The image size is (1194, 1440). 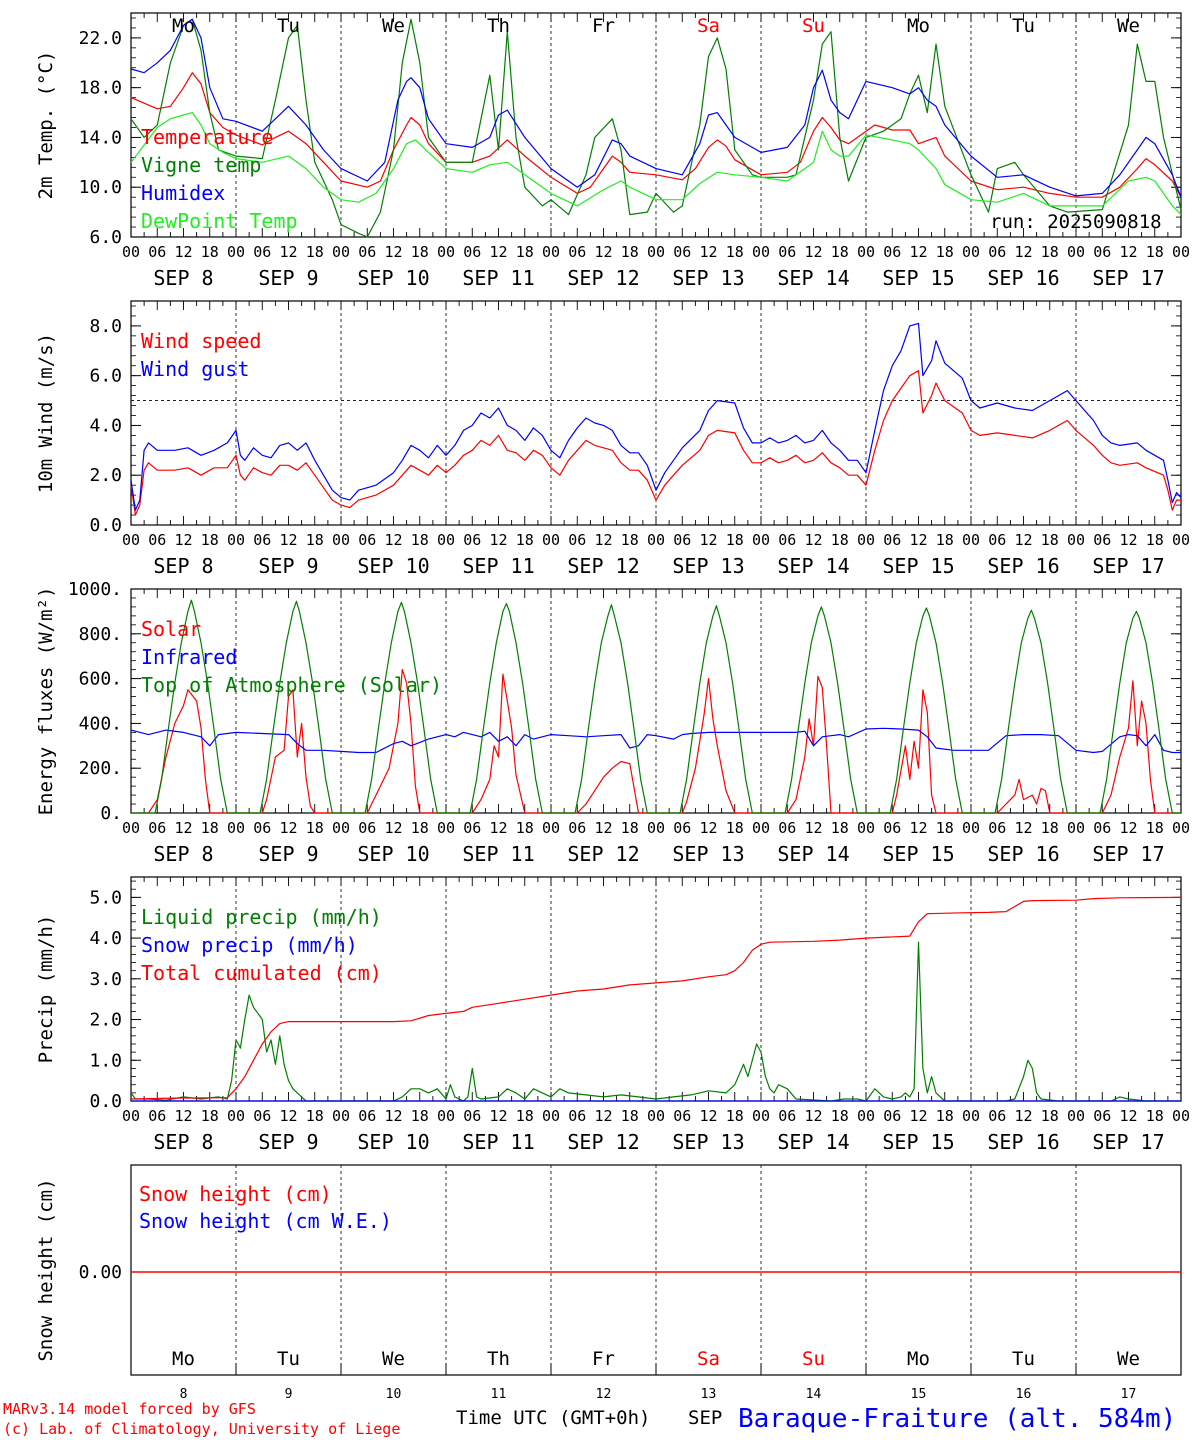 I want to click on y-tick-label: 3.0, so click(x=105, y=979).